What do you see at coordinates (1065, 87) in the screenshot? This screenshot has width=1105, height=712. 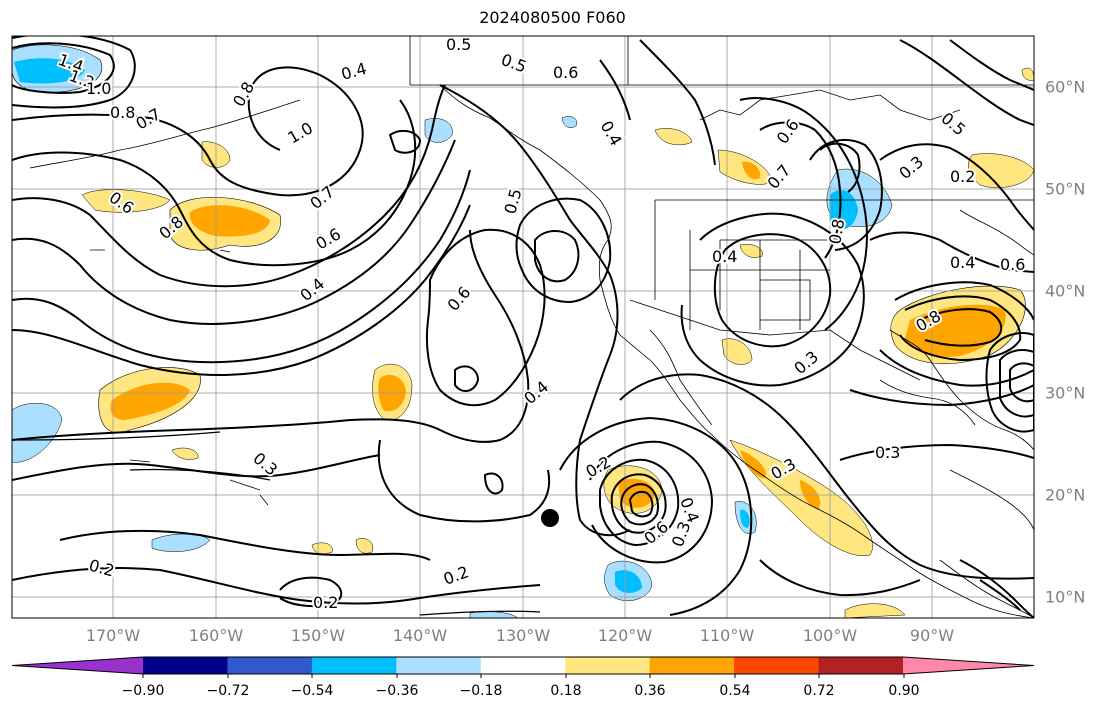 I see `lat-label: 60°N` at bounding box center [1065, 87].